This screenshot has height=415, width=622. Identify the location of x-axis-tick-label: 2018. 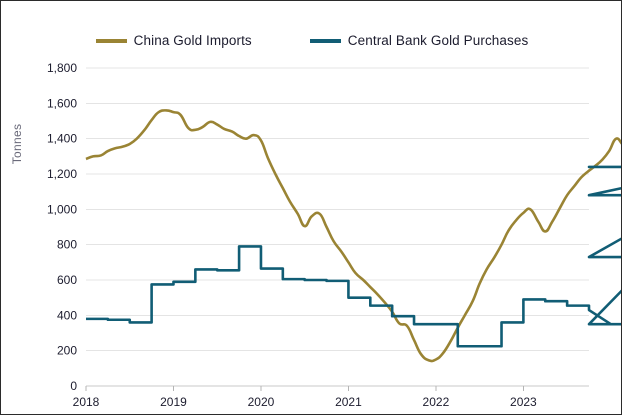
(86, 402).